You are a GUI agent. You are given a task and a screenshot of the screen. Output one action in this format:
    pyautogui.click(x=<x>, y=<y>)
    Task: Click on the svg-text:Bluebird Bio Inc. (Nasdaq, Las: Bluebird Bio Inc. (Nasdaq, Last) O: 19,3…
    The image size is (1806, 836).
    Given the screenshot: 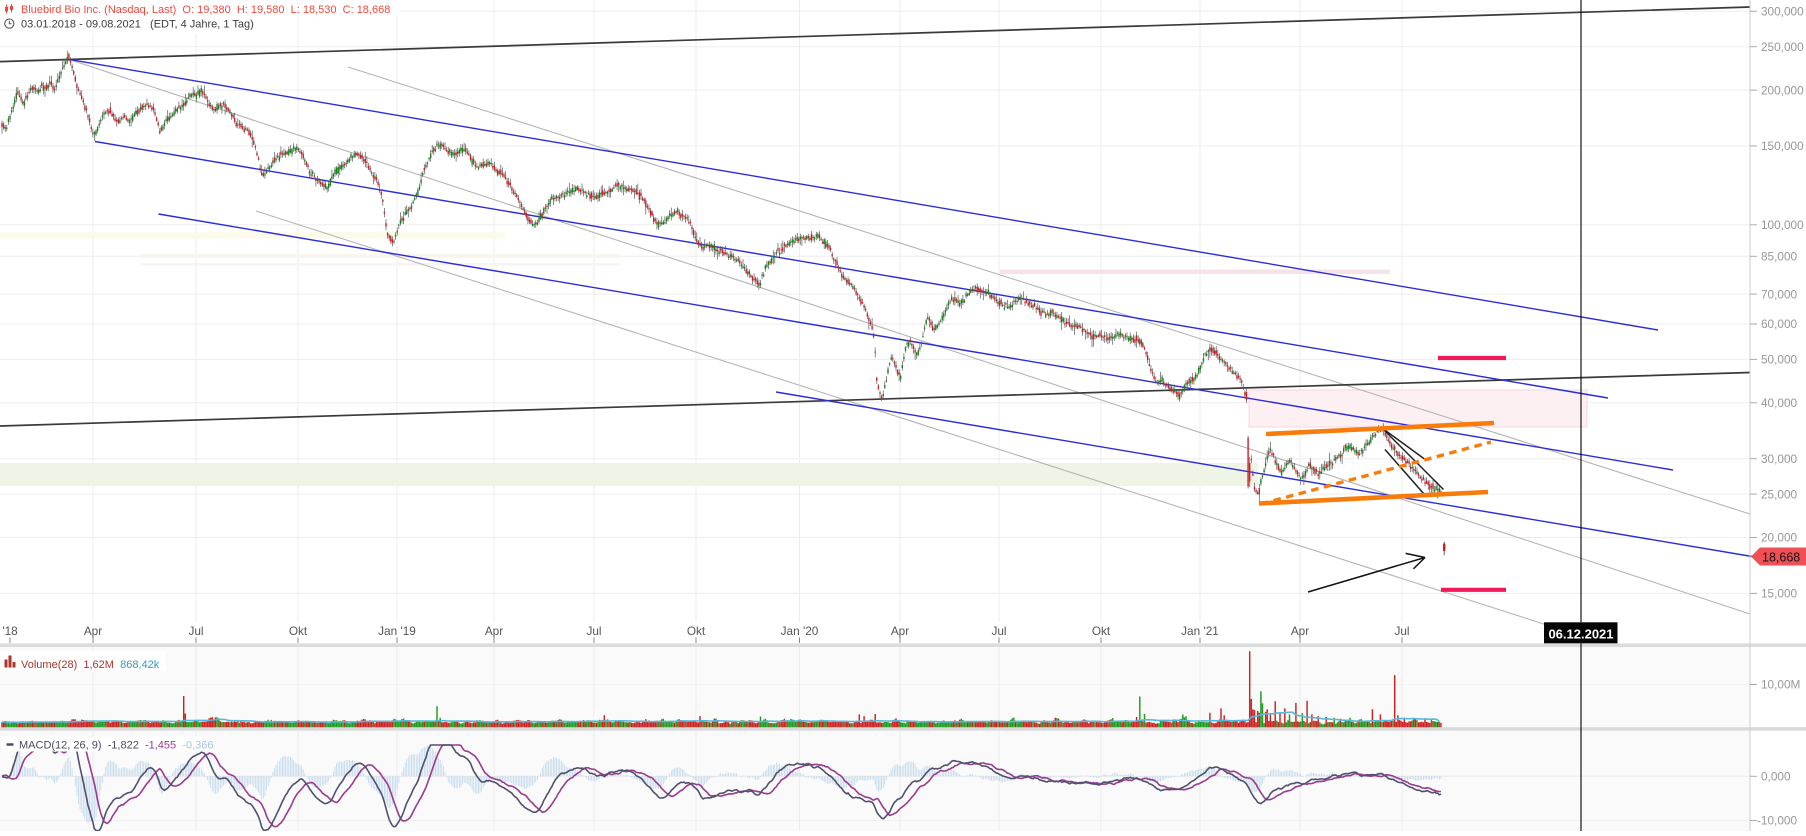 What is the action you would take?
    pyautogui.click(x=205, y=10)
    